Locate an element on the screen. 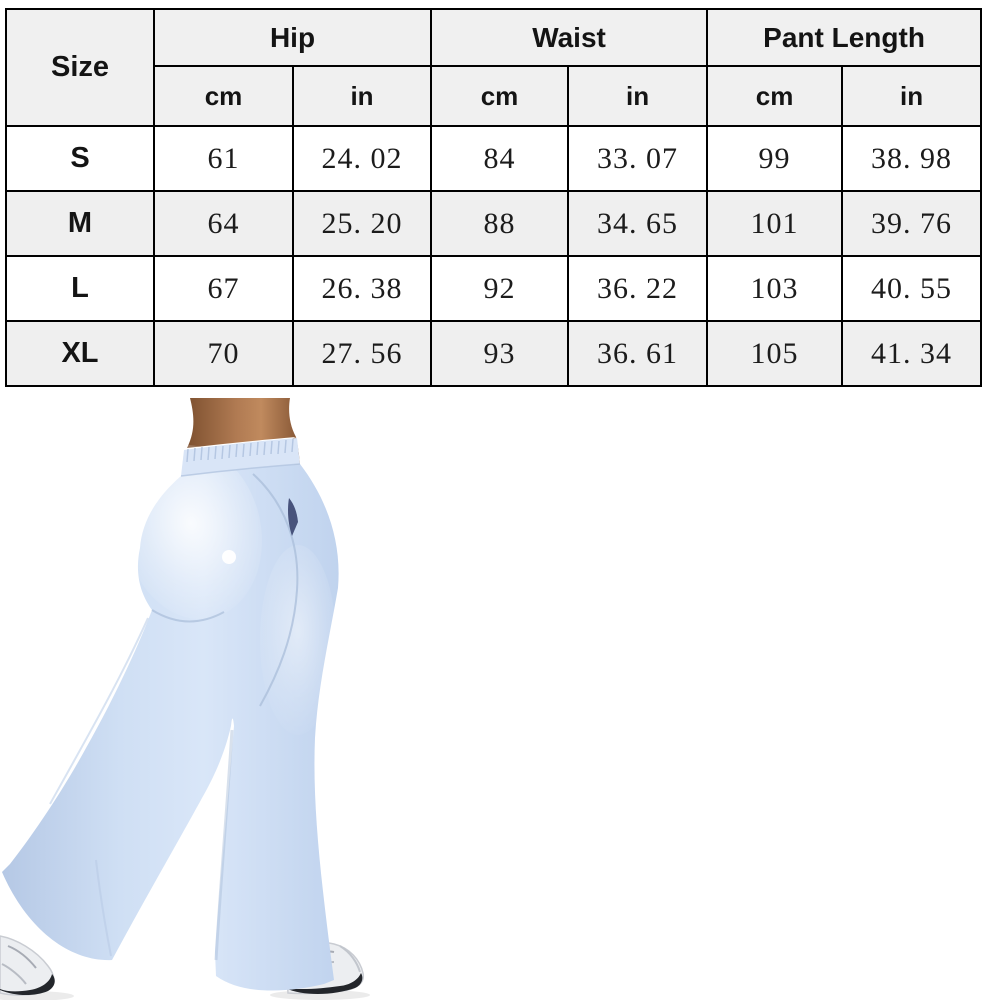 This screenshot has width=1000, height=1005. length-in-value: 39. 76 is located at coordinates (912, 223).